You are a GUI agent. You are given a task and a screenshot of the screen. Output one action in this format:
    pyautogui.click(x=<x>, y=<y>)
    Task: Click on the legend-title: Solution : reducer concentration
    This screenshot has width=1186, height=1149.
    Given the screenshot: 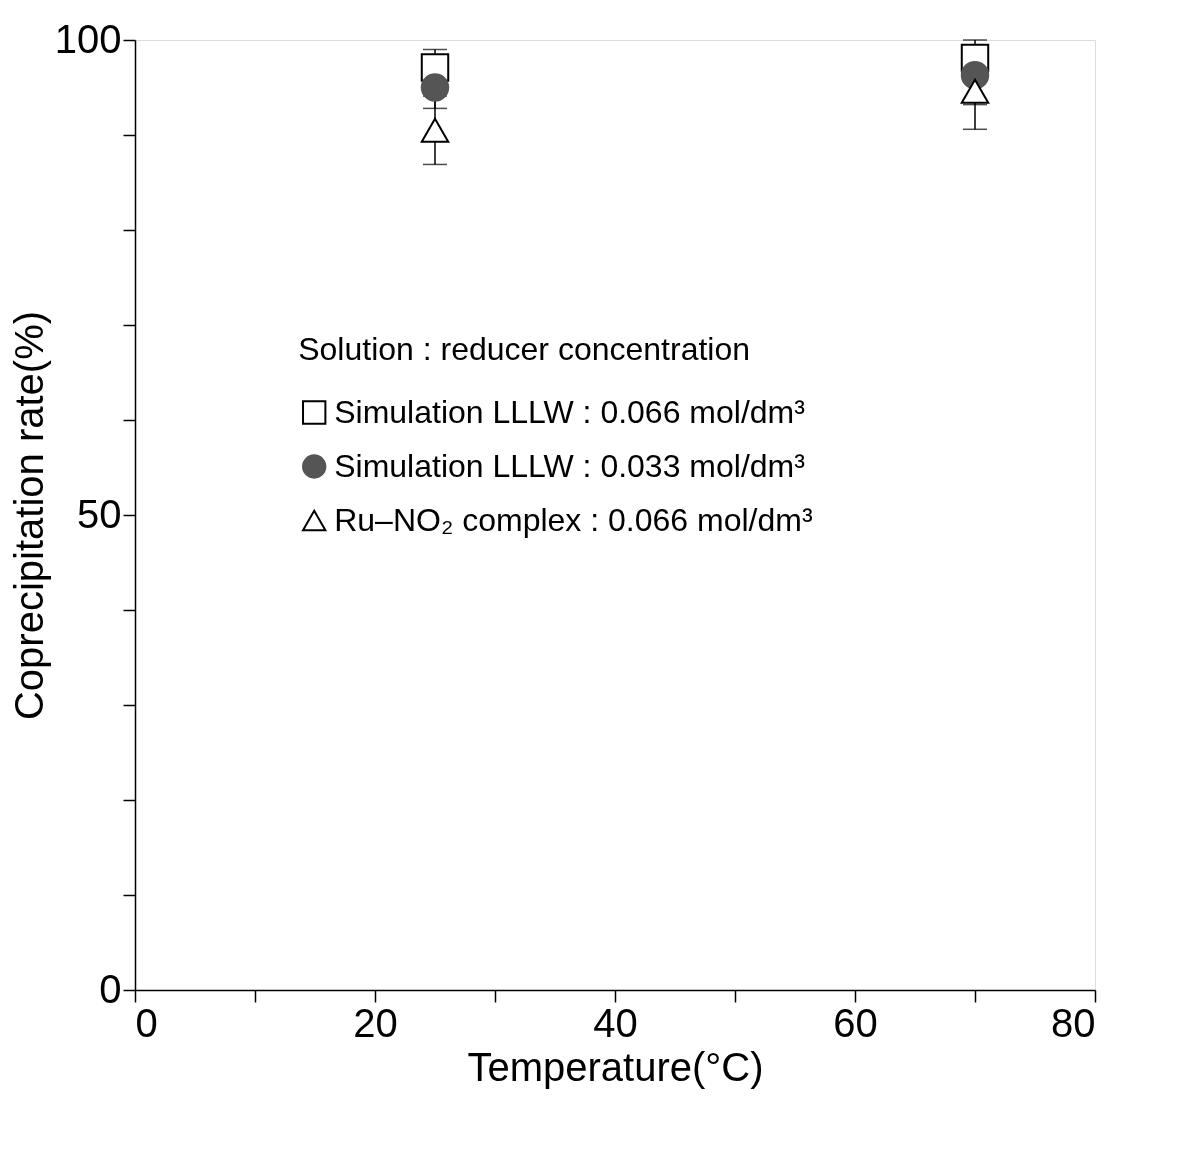 What is the action you would take?
    pyautogui.click(x=524, y=348)
    